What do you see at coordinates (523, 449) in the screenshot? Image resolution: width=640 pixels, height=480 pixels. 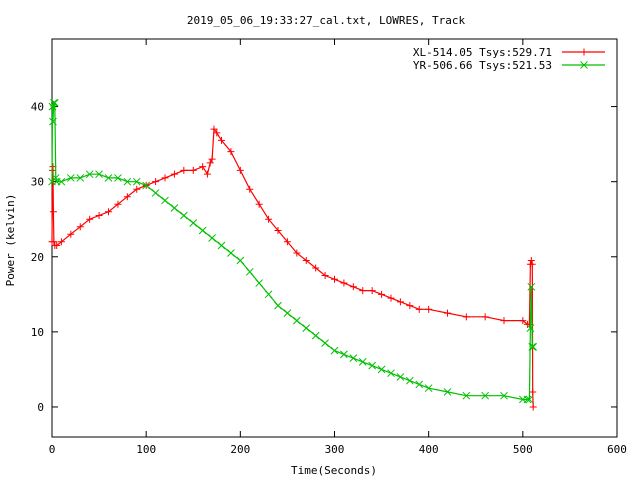 I see `x-tick-label: 500` at bounding box center [523, 449].